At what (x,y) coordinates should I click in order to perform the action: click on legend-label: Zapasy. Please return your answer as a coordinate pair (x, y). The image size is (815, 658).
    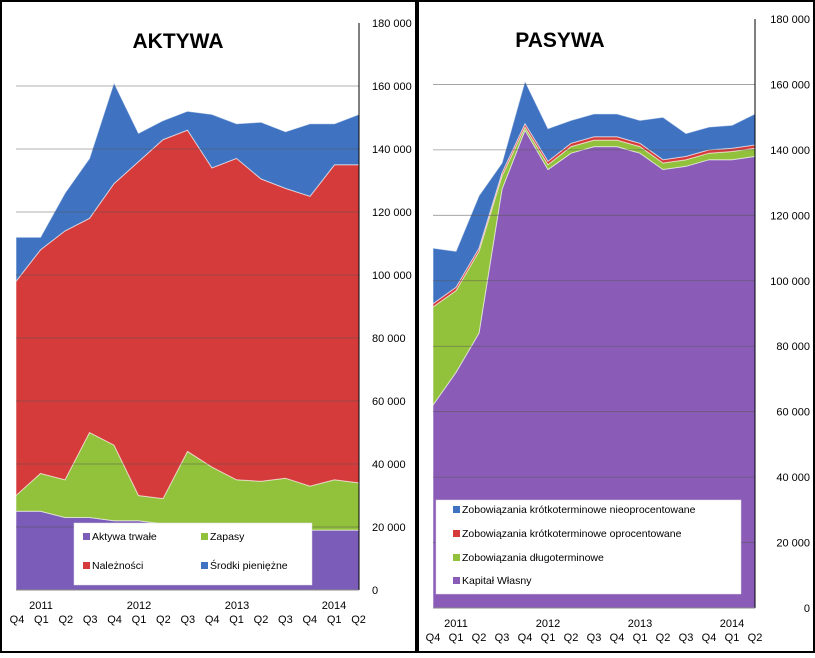
    Looking at the image, I should click on (227, 537).